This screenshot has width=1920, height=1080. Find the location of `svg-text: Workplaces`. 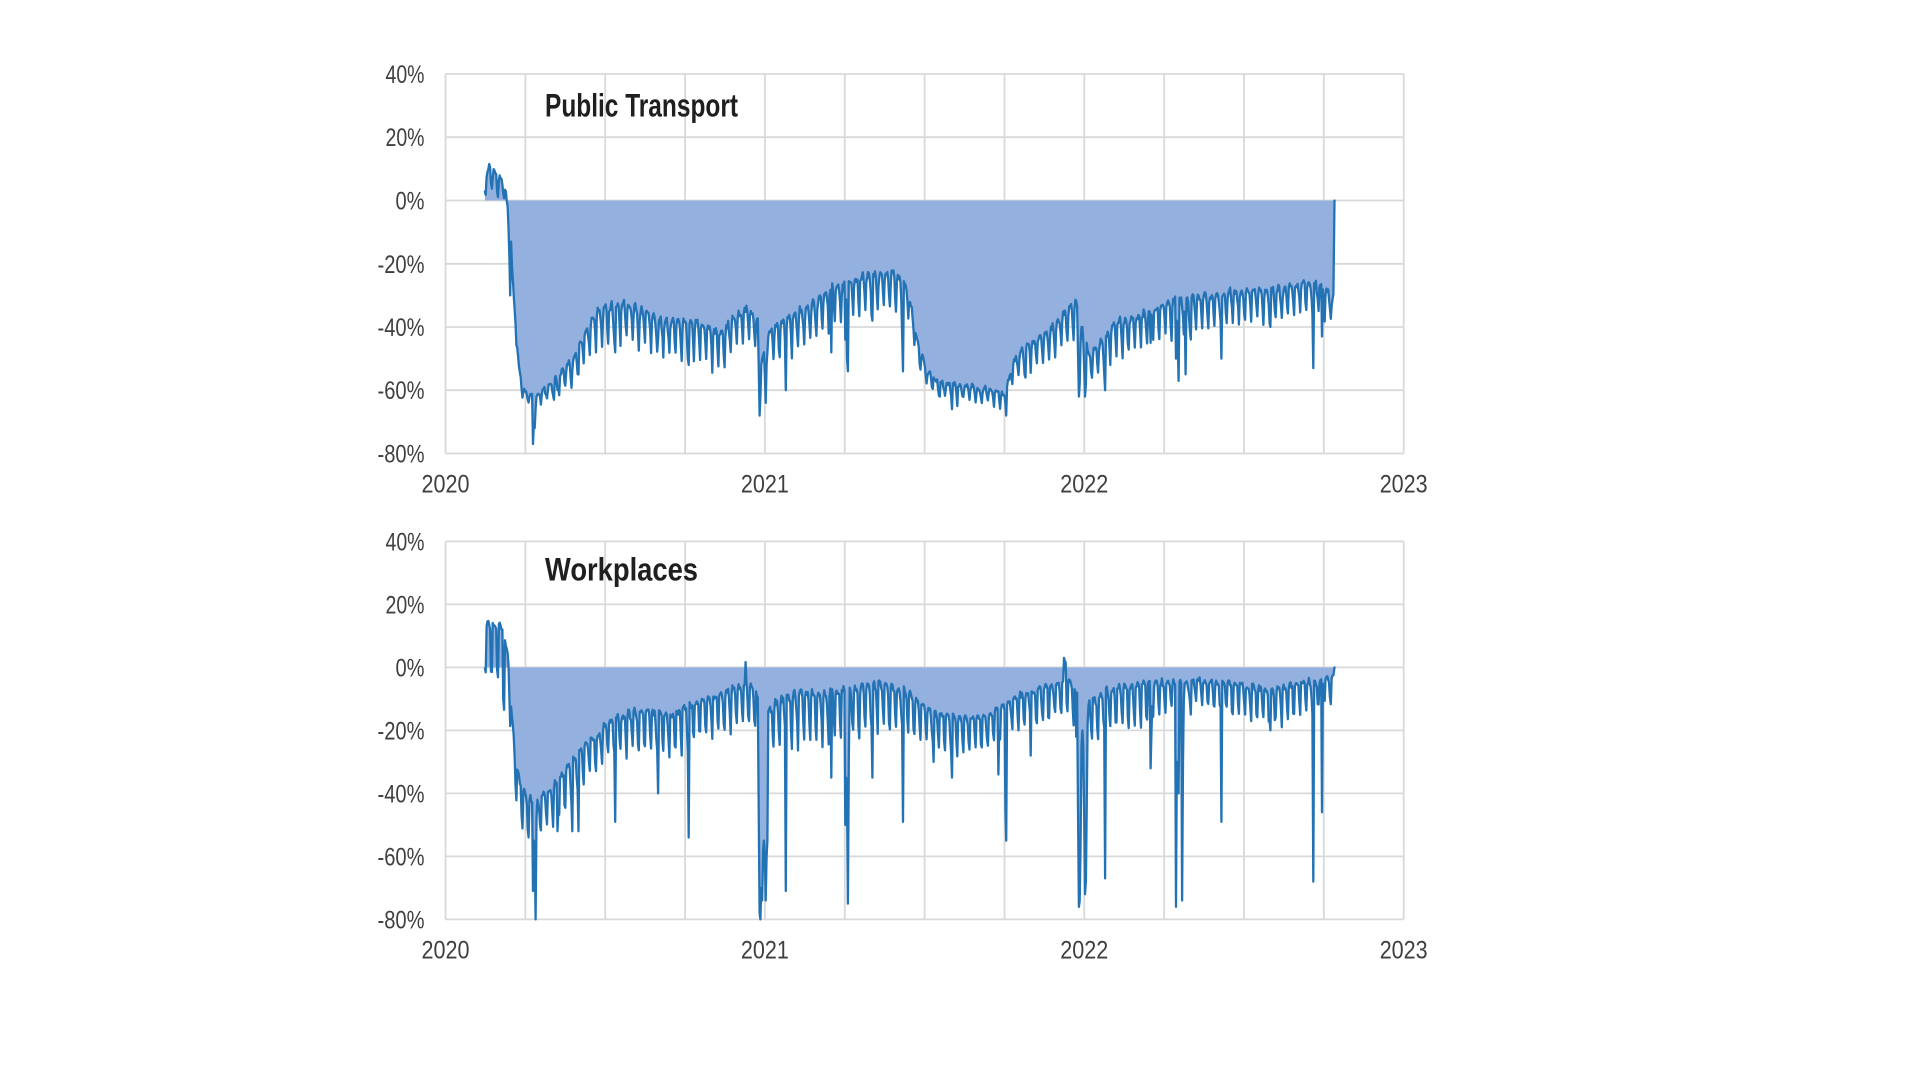

svg-text: Workplaces is located at coordinates (621, 570).